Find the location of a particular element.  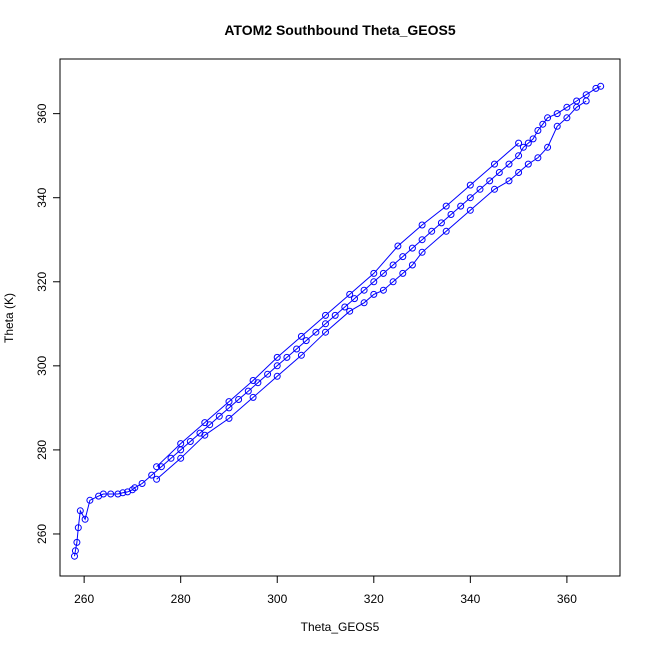

x-tick-label: 320 is located at coordinates (374, 599).